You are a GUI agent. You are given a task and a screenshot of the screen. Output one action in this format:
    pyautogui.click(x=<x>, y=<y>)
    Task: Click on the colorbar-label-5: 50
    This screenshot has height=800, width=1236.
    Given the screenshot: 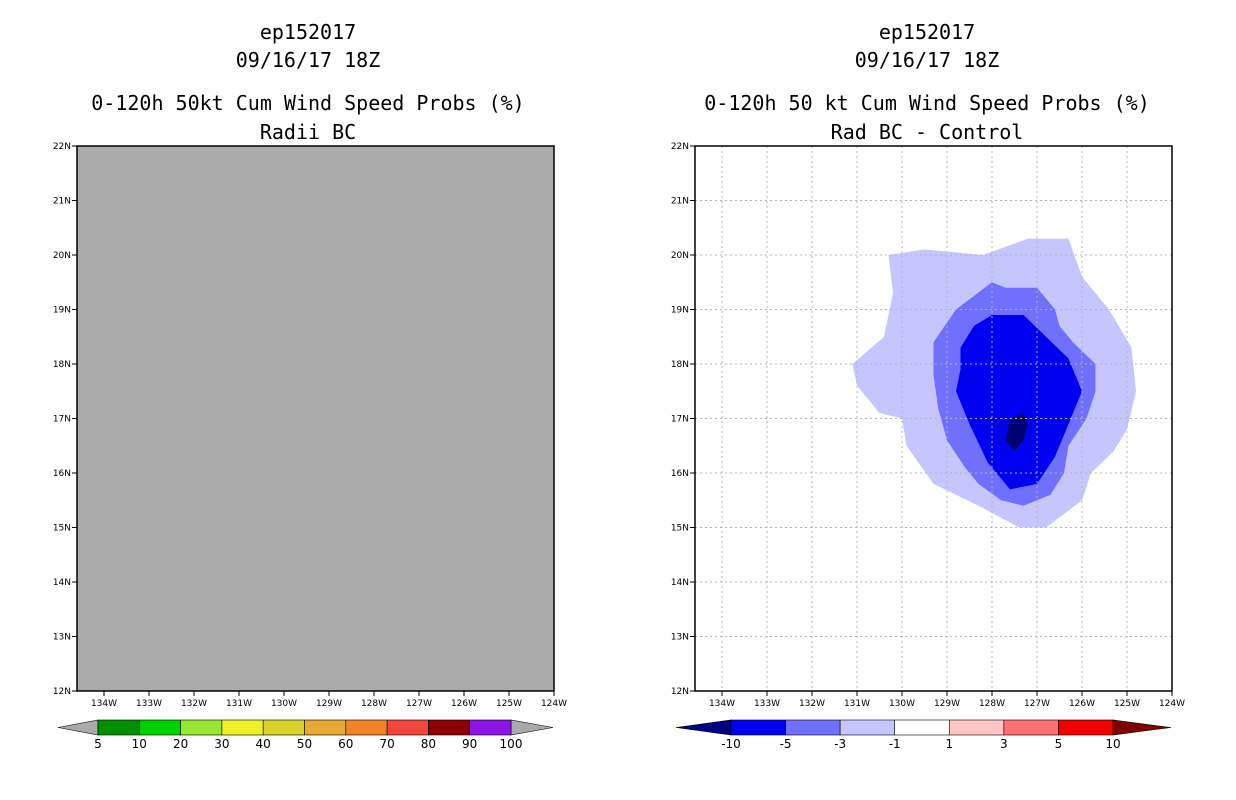 What is the action you would take?
    pyautogui.click(x=304, y=744)
    